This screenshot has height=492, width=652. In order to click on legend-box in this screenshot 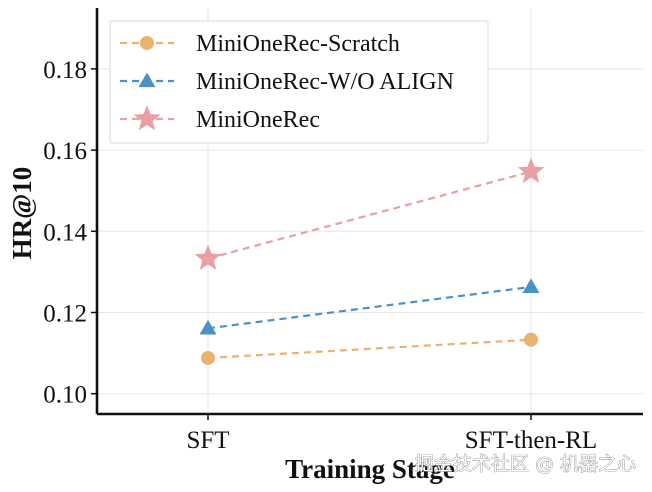, I will do `click(299, 82)`.